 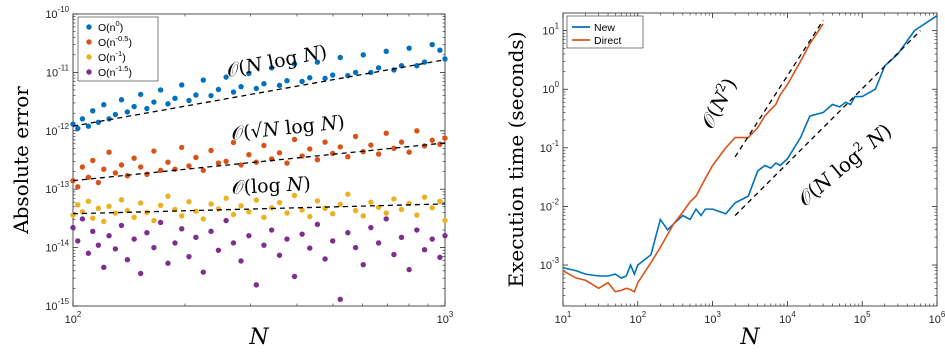 What do you see at coordinates (271, 186) in the screenshot?
I see `annotation-logn: 𝒪(log N)` at bounding box center [271, 186].